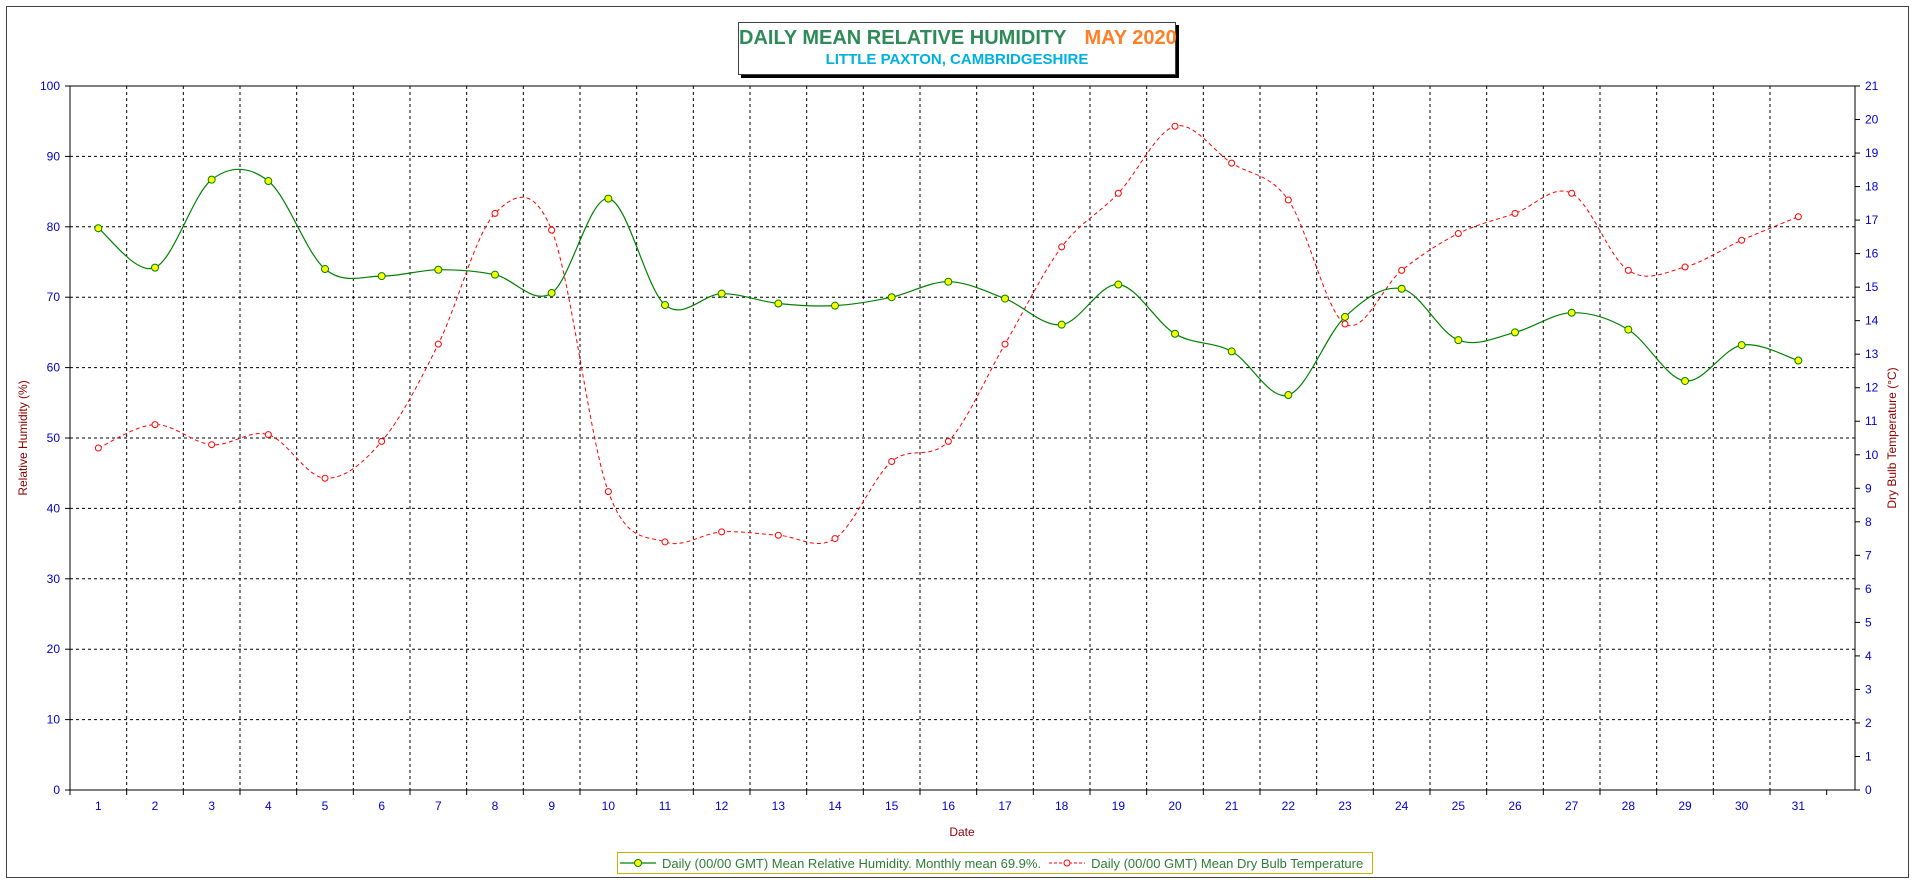 This screenshot has height=884, width=1916. I want to click on y2-tick-label: 8, so click(1868, 522).